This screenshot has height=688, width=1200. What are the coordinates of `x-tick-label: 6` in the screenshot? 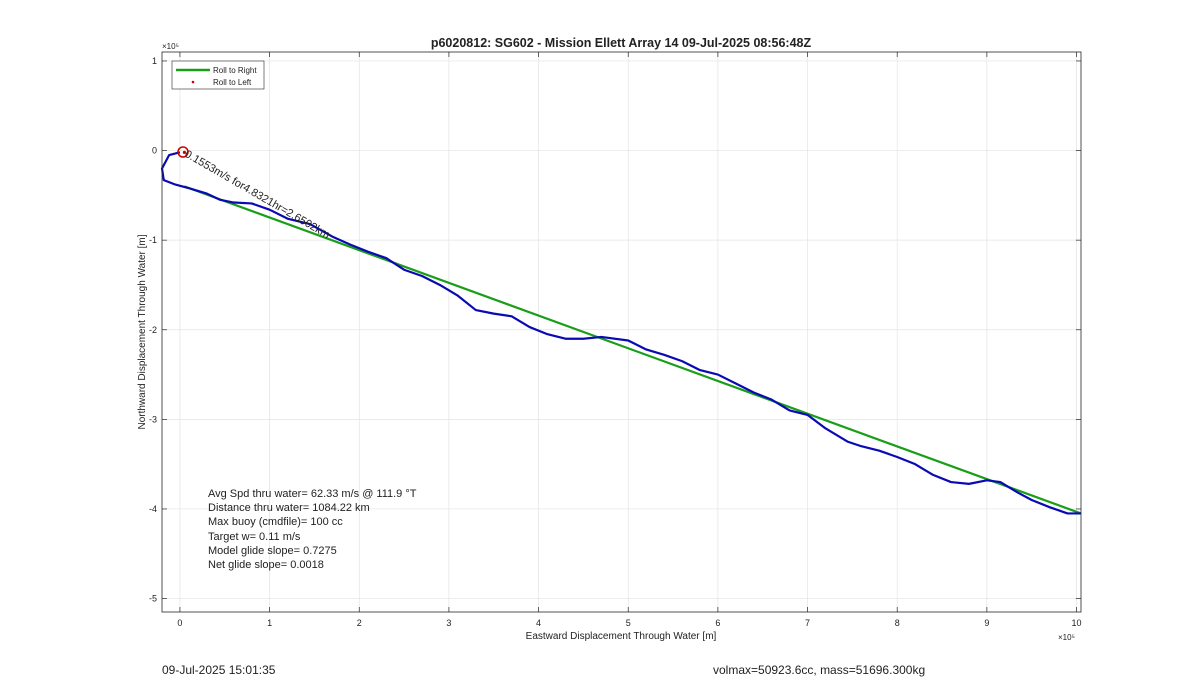 It's located at (717, 623).